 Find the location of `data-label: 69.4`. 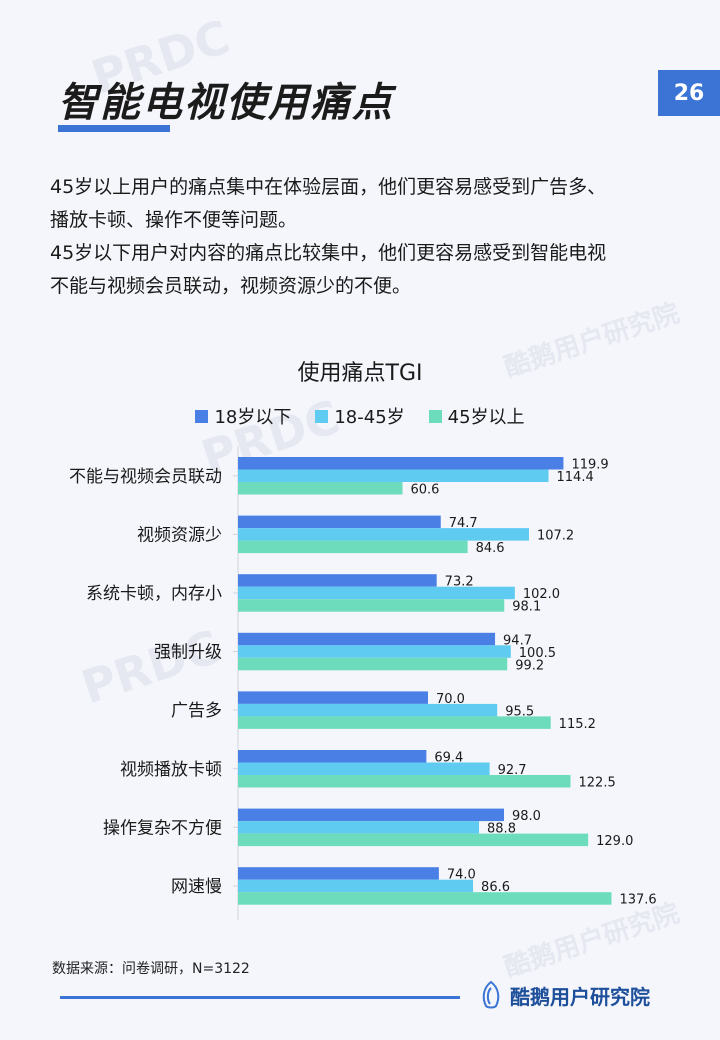

data-label: 69.4 is located at coordinates (448, 758).